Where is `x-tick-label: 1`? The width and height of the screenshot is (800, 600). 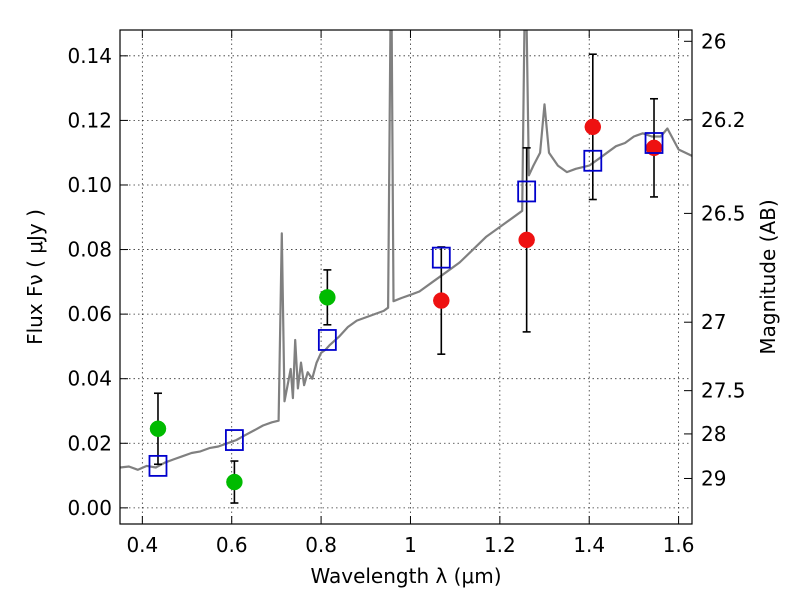
x-tick-label: 1 is located at coordinates (410, 545).